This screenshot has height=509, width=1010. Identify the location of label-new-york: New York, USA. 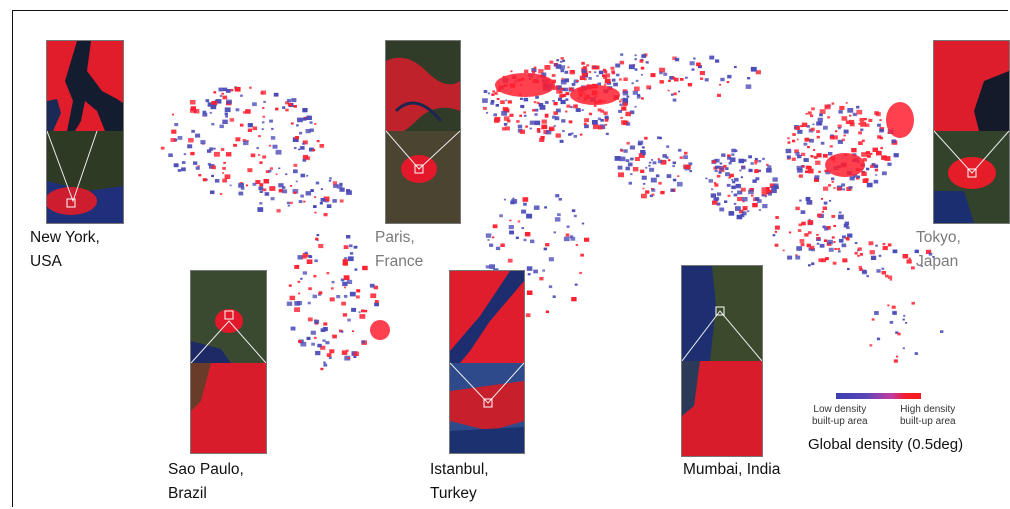
(65, 249).